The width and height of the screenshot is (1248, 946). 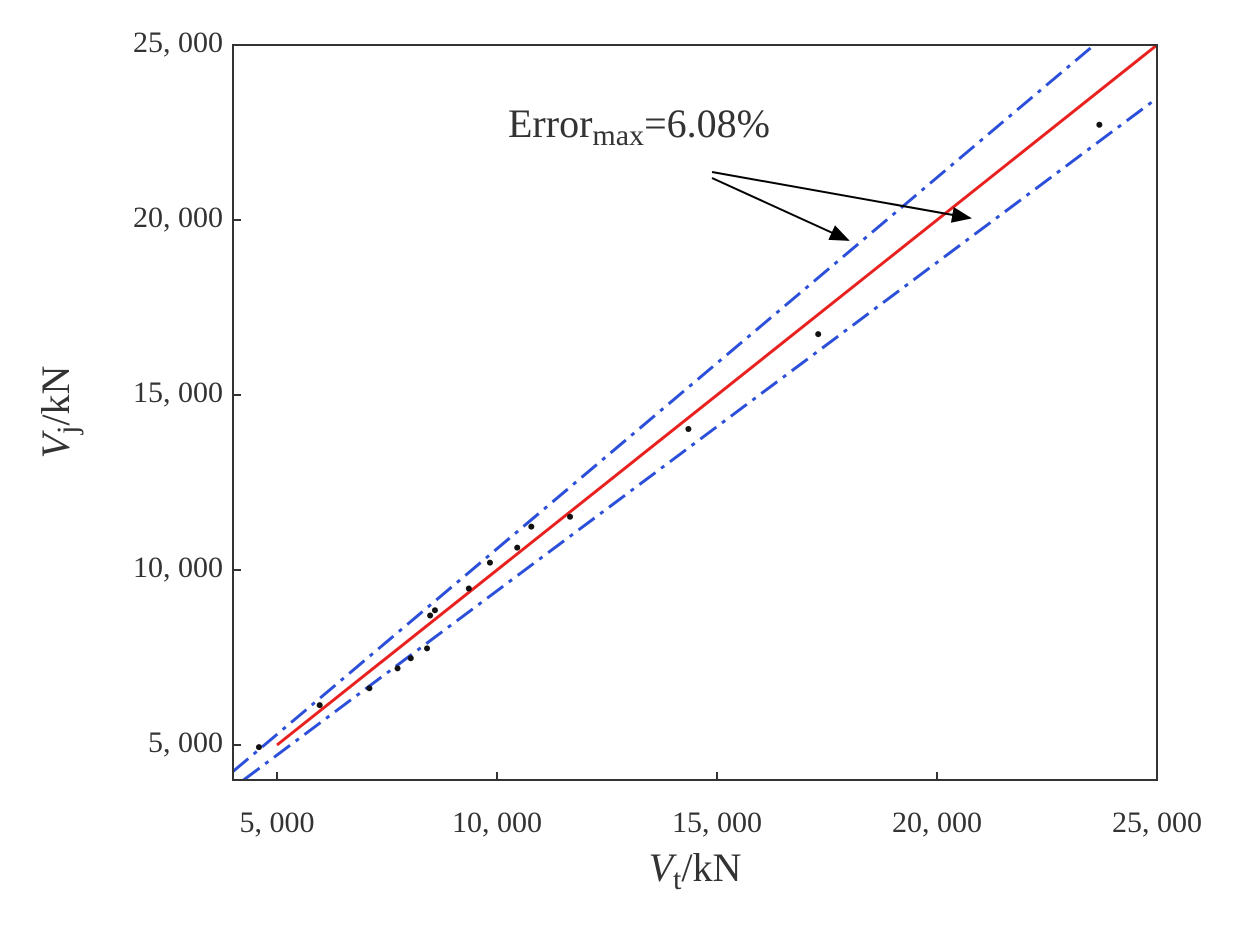 I want to click on x-tick-label: 25, 000, so click(x=1157, y=822).